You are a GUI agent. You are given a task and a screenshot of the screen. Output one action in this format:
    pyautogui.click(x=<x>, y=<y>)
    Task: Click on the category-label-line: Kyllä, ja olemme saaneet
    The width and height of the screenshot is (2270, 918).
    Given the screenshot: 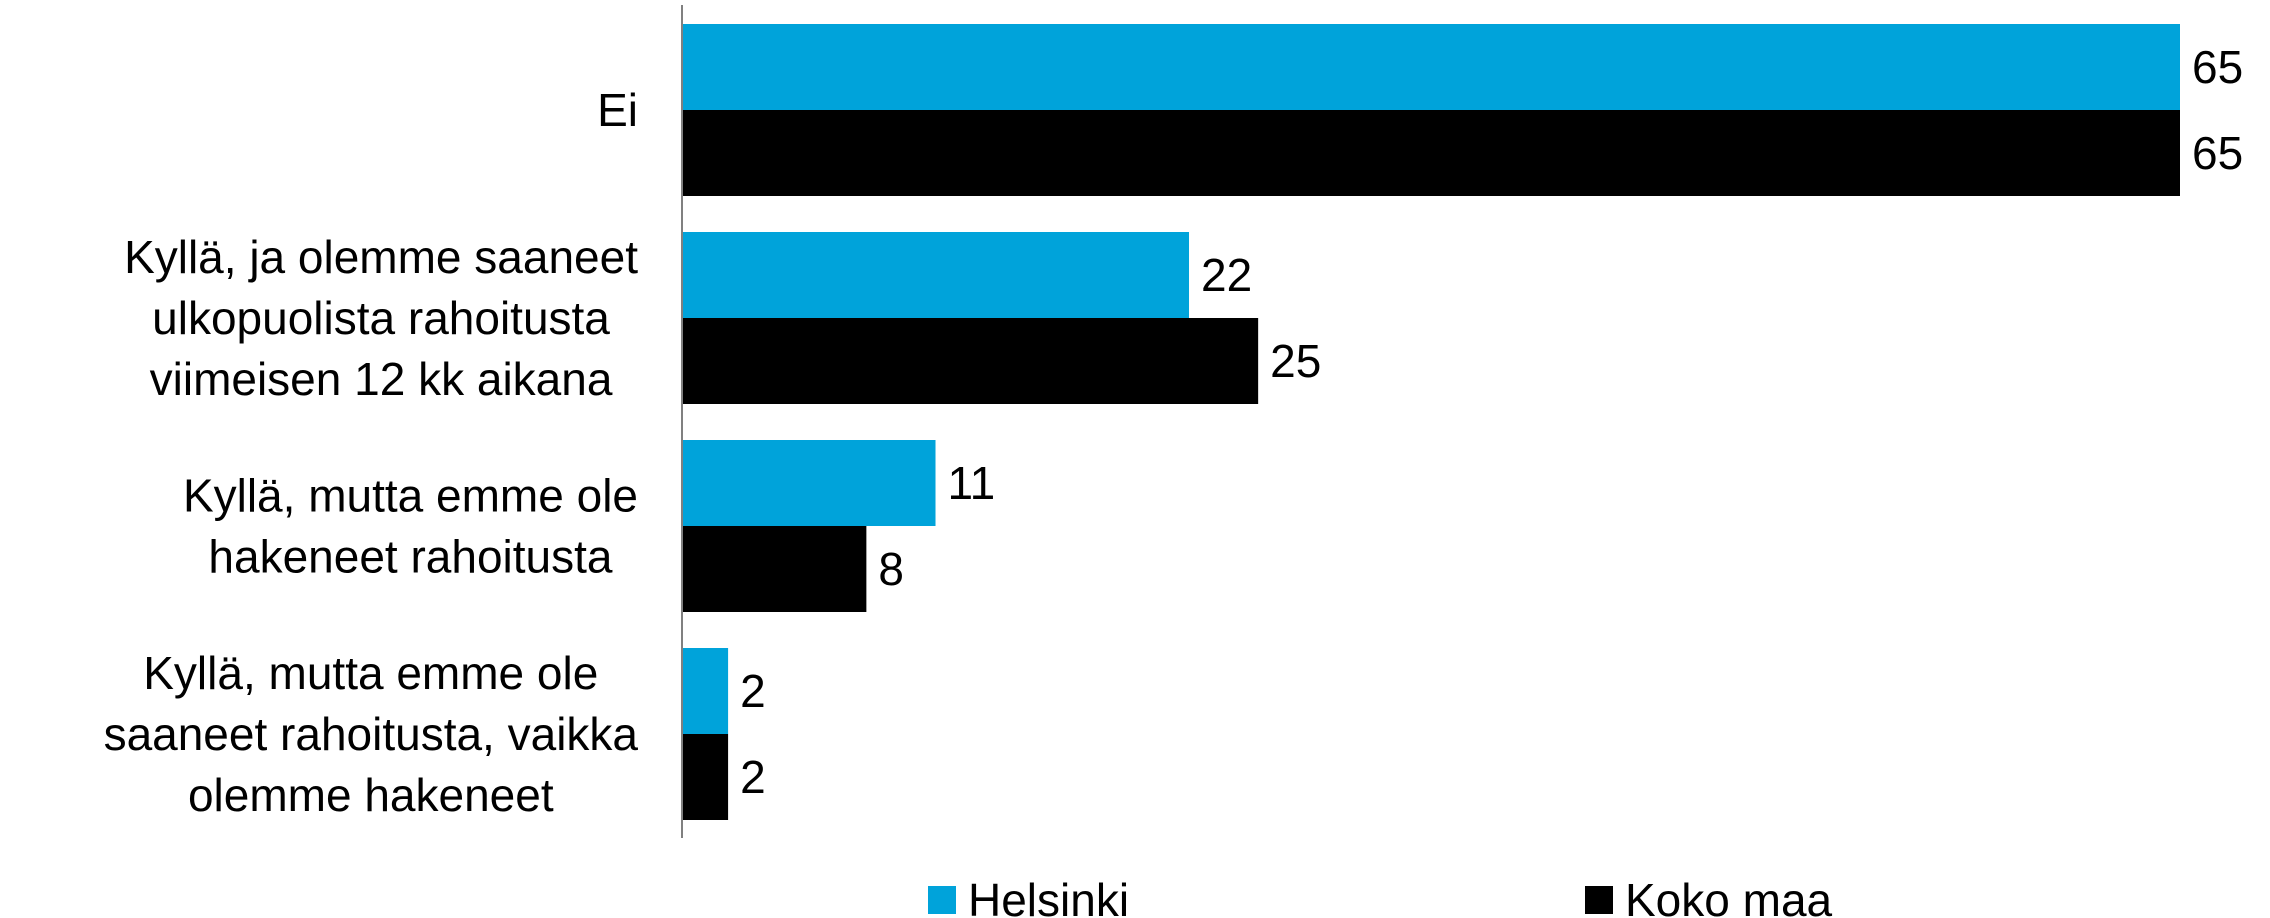 What is the action you would take?
    pyautogui.click(x=381, y=257)
    